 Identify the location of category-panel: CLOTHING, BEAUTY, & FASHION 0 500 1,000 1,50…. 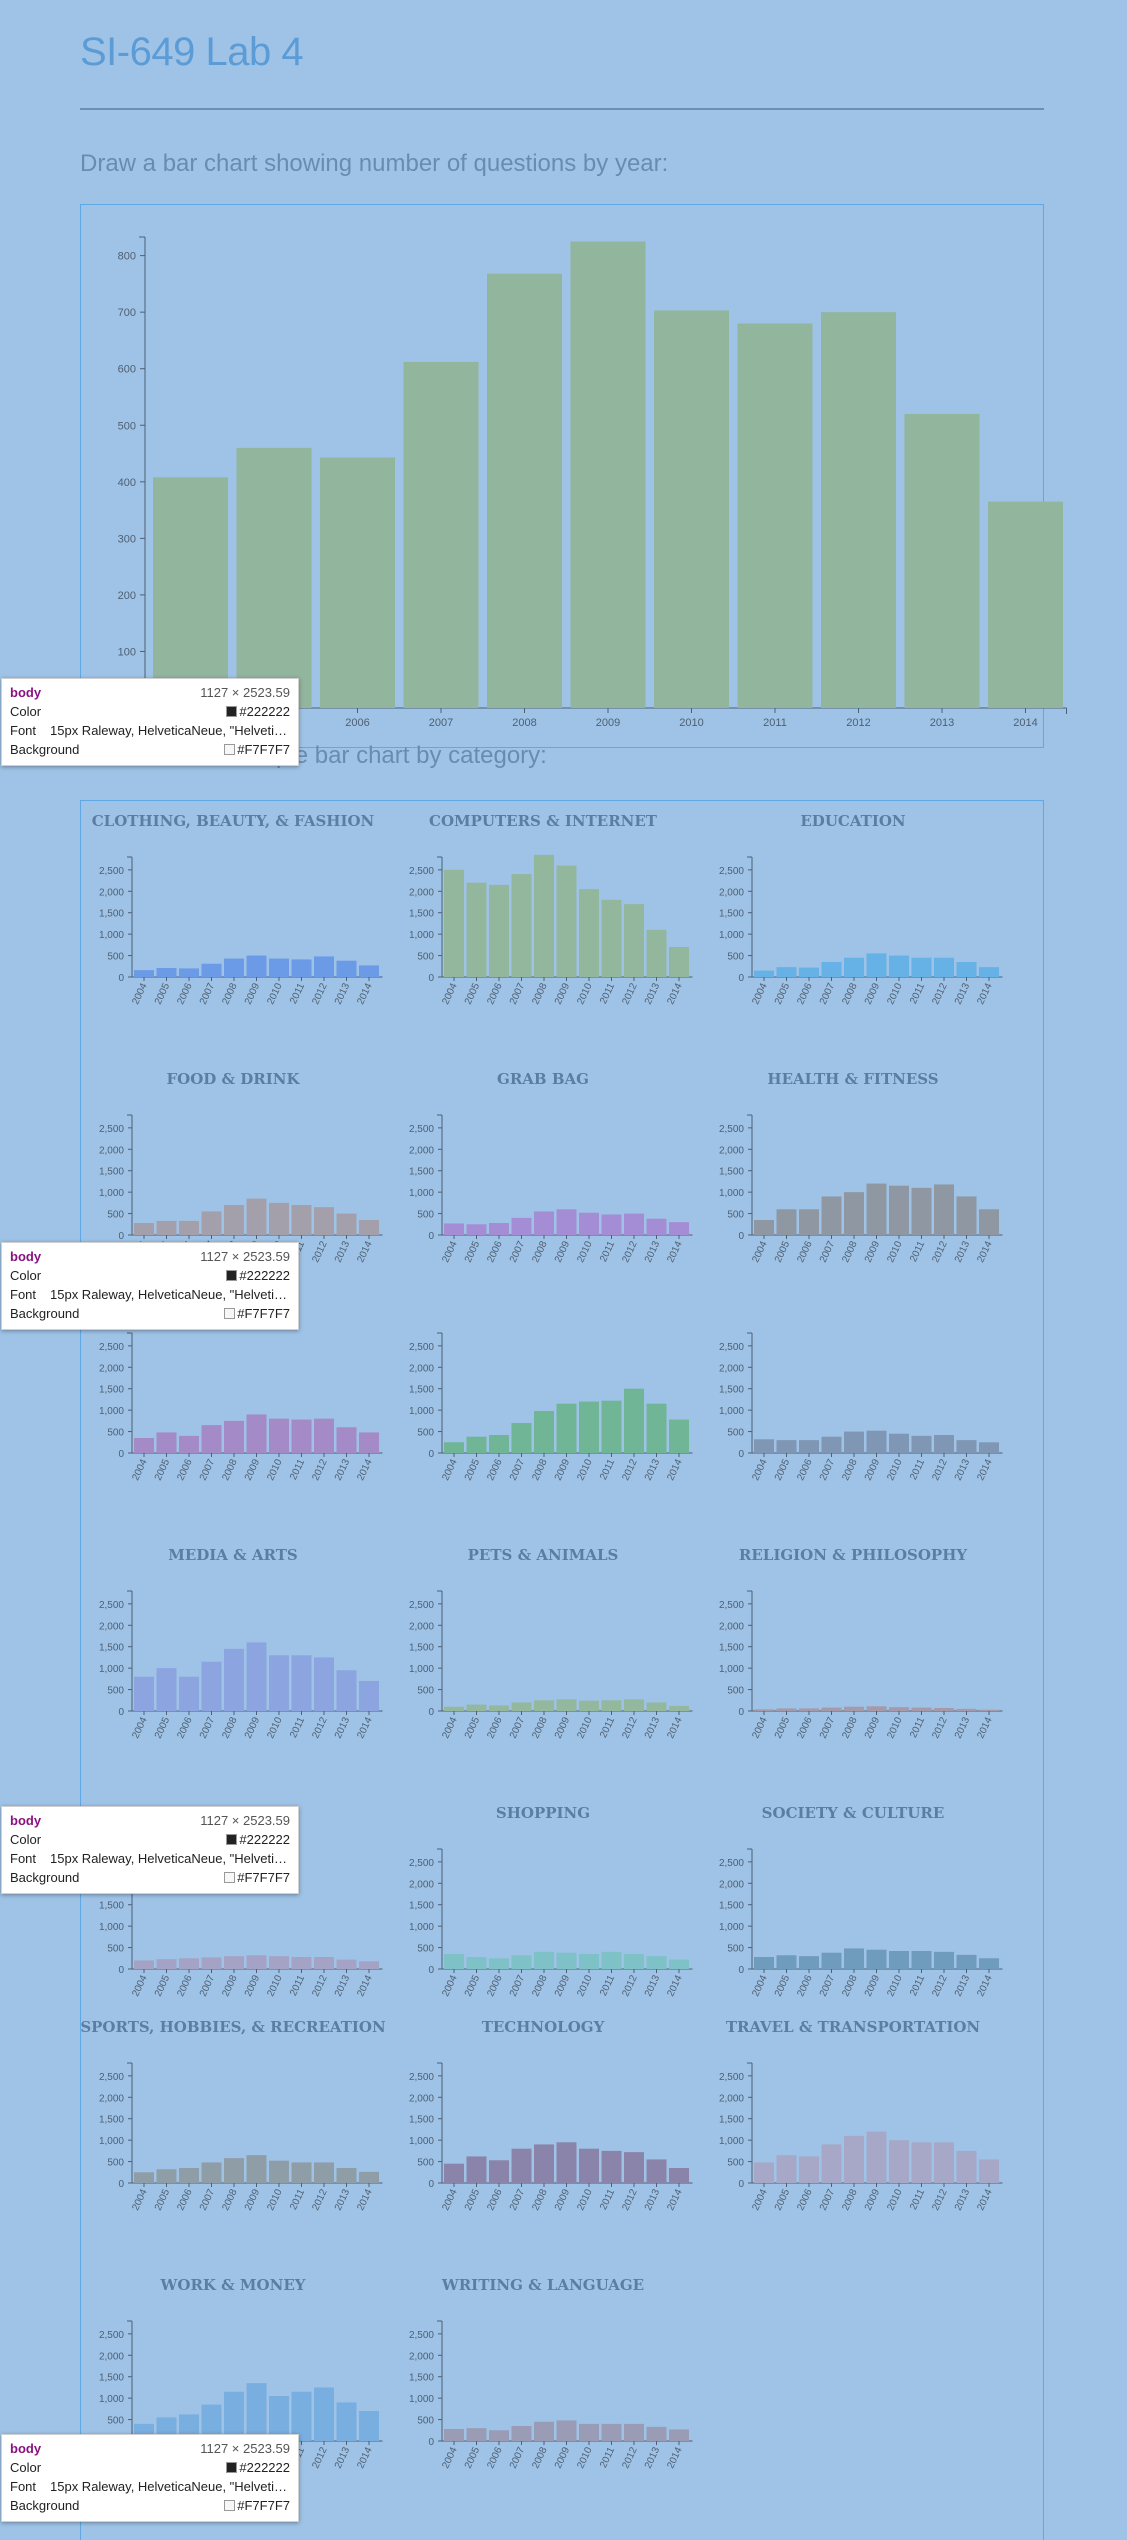
(233, 920).